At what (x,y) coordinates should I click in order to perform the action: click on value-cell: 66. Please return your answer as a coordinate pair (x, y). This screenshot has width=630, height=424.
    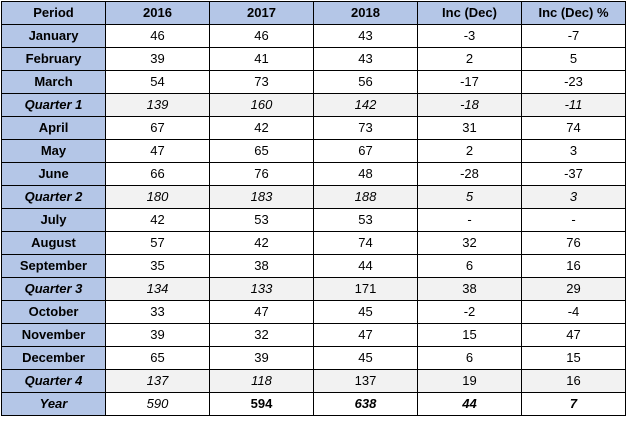
    Looking at the image, I should click on (157, 174).